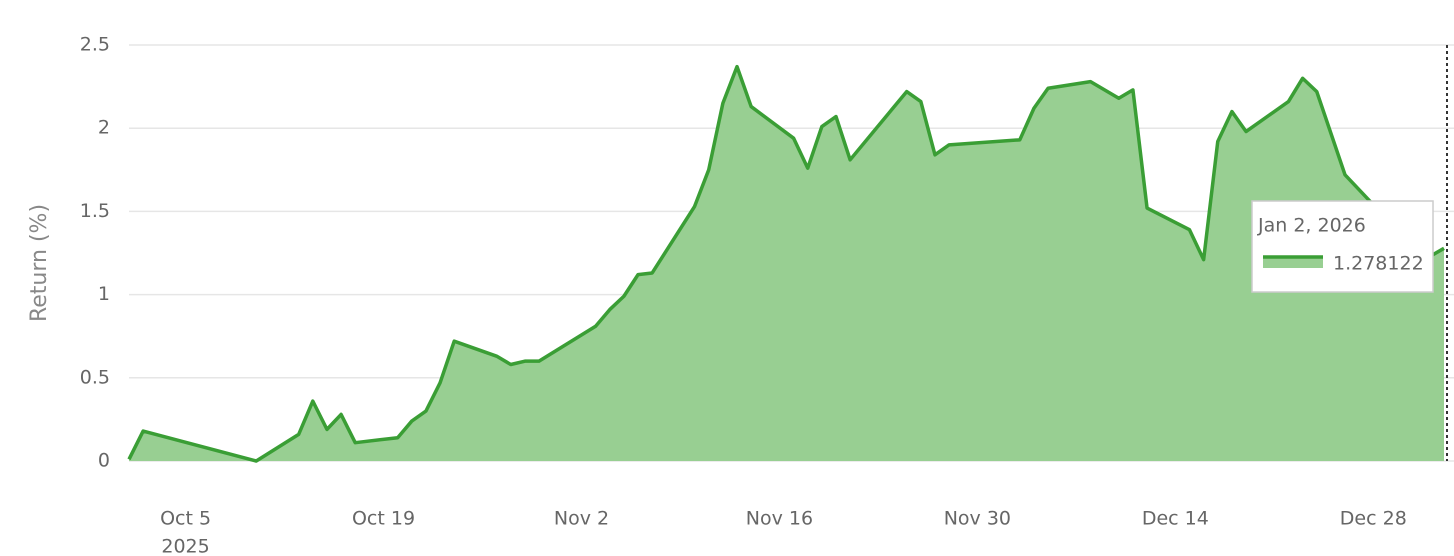  I want to click on tooltip-box, so click(1342, 246).